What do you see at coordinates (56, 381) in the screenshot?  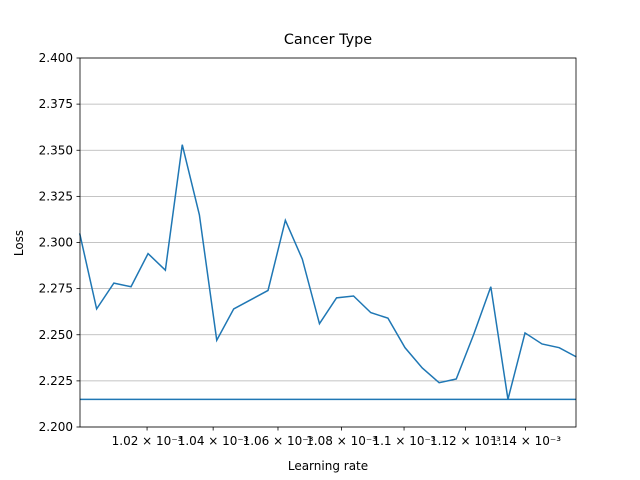 I see `y-tick-label: 2.225` at bounding box center [56, 381].